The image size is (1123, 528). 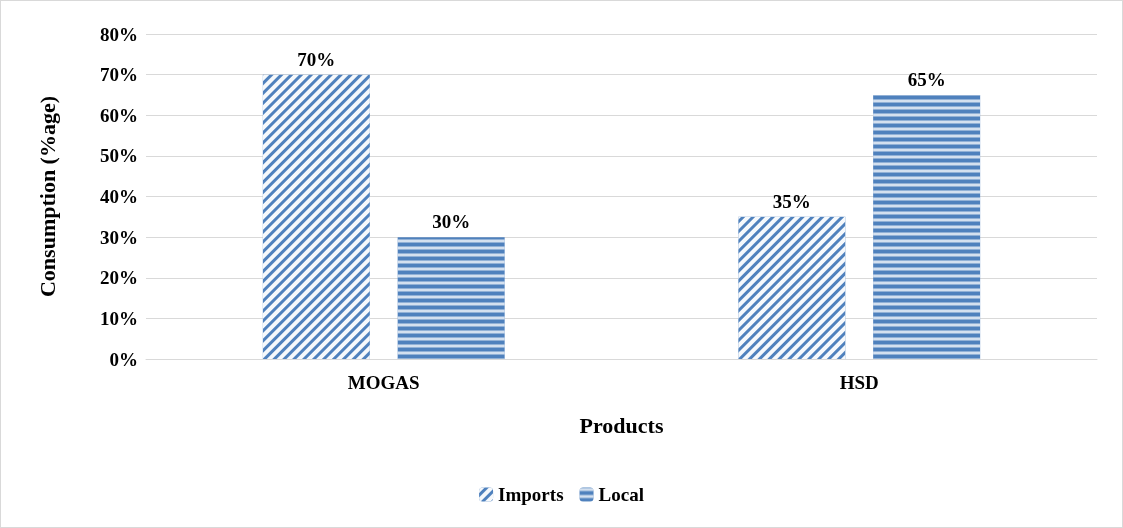 I want to click on y-tick-label: 60%, so click(x=119, y=115).